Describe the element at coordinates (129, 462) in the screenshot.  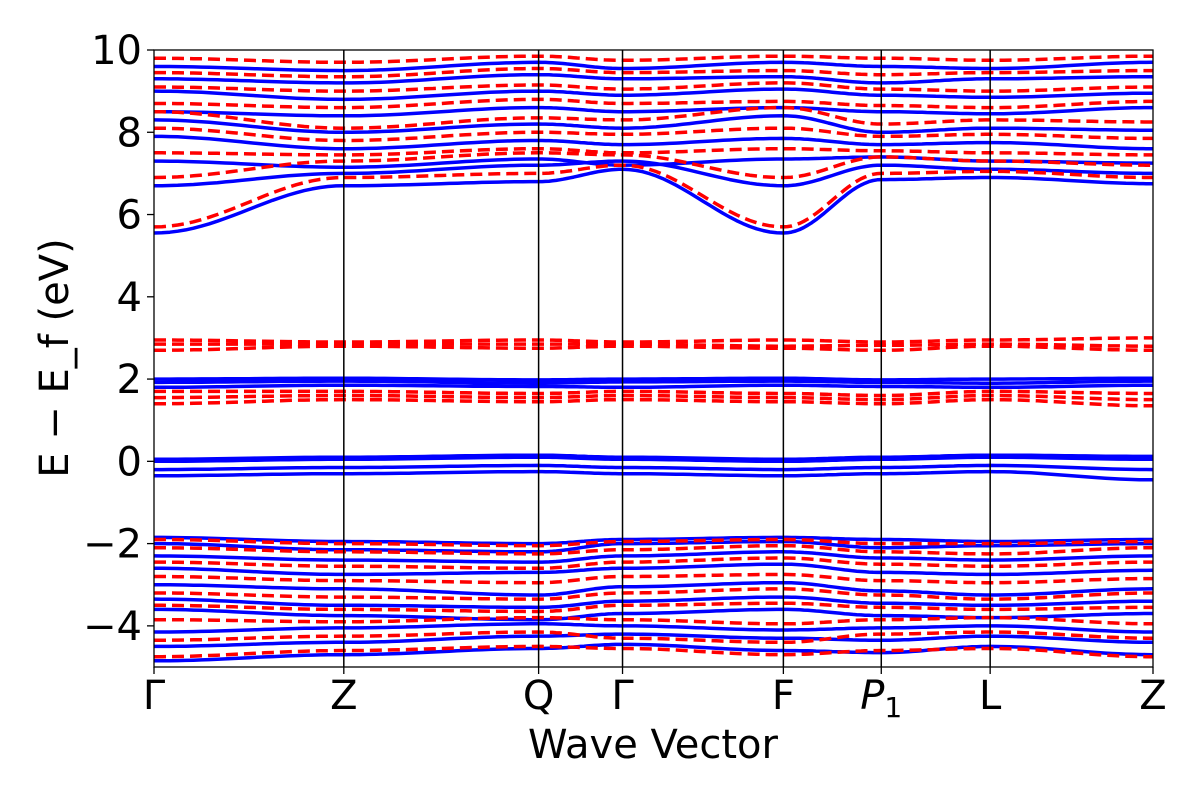
I see `y-tick-label: 0` at that location.